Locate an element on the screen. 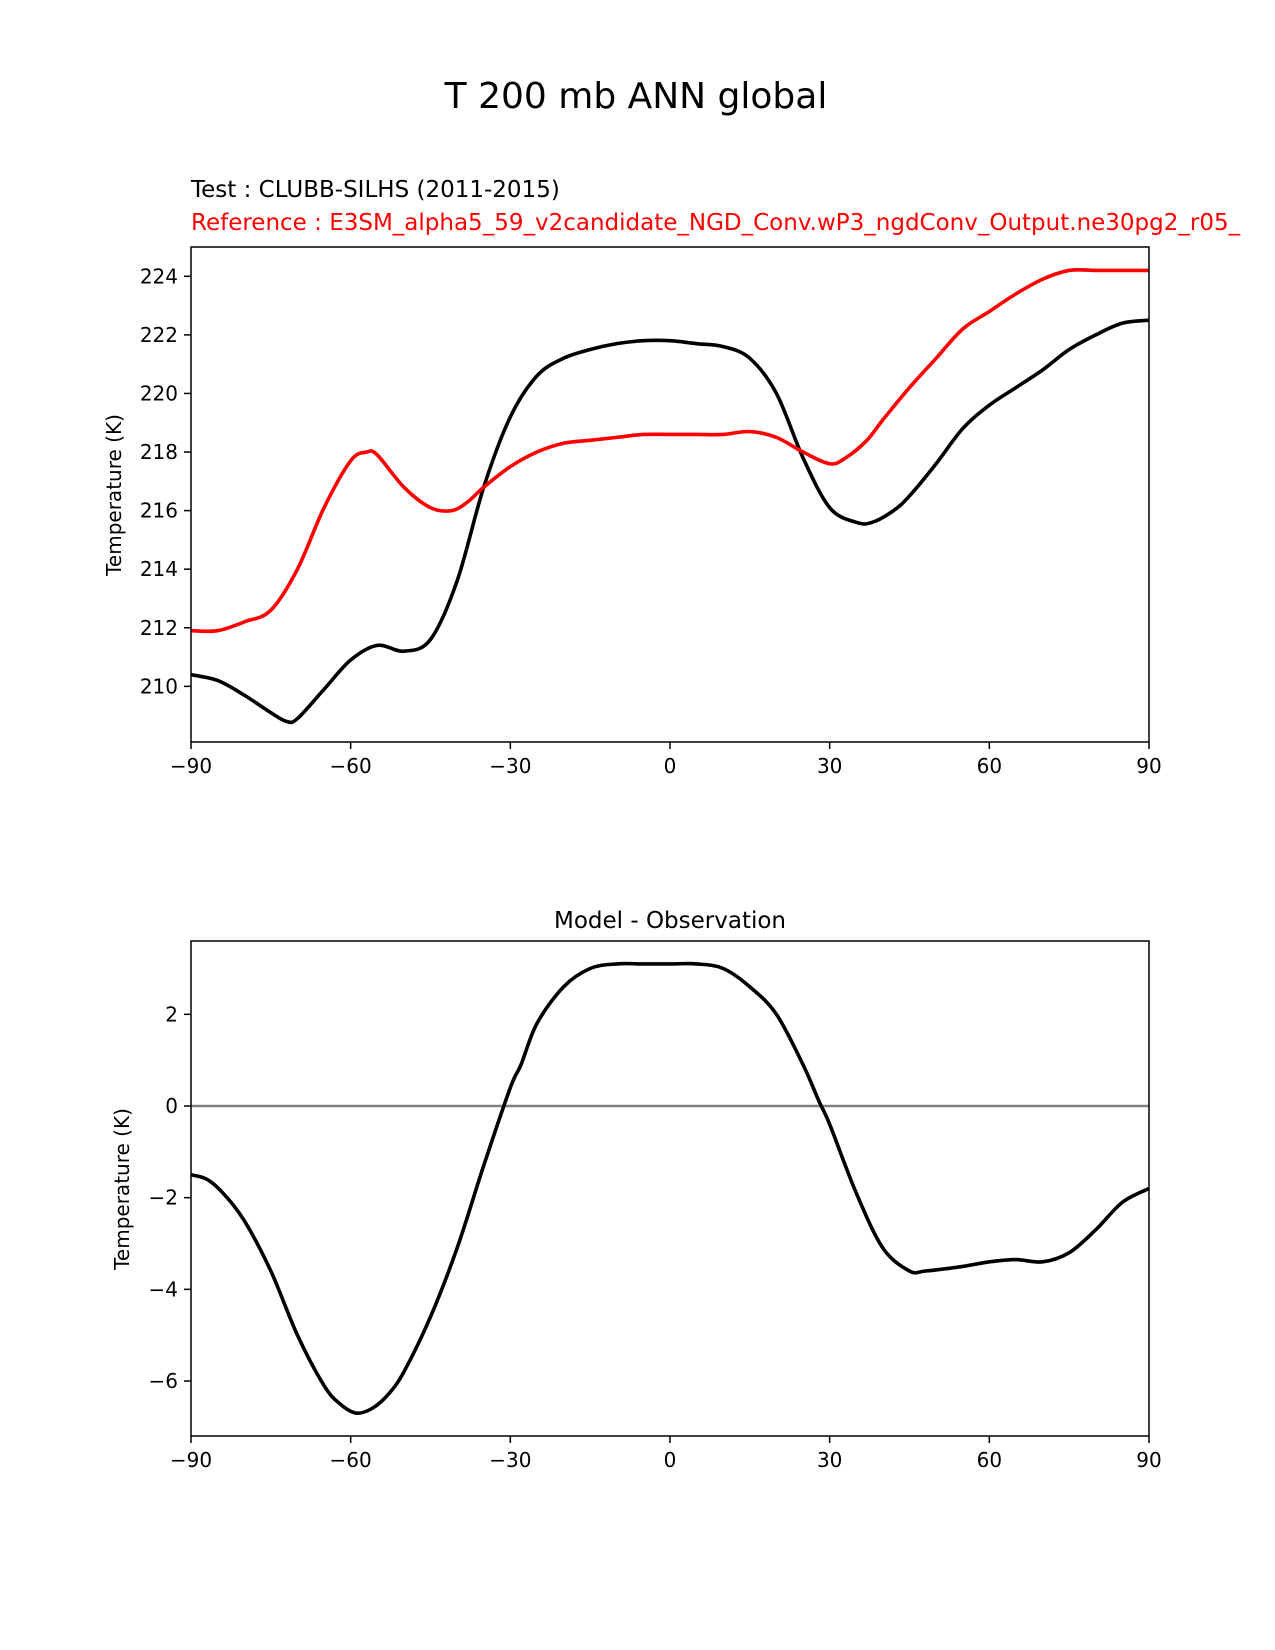 Image resolution: width=1275 pixels, height=1650 pixels. bottom-y-tick-label: −2 is located at coordinates (163, 1198).